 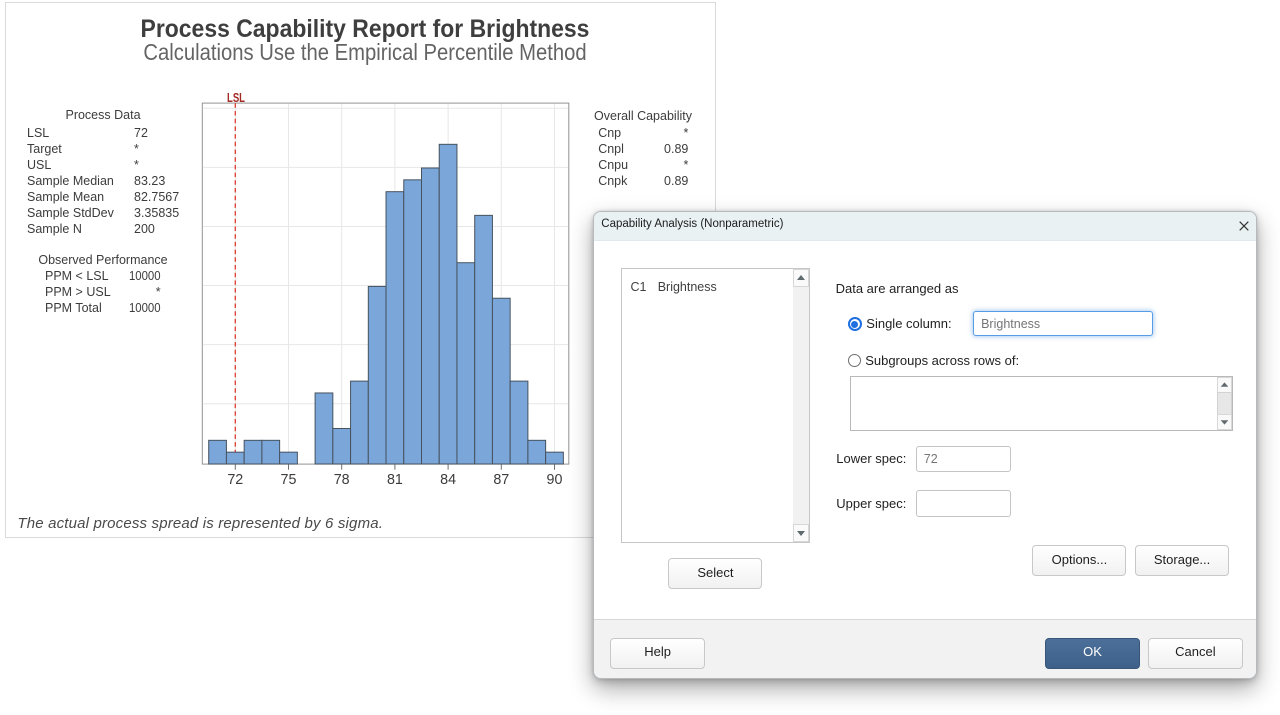 What do you see at coordinates (555, 480) in the screenshot?
I see `svg-text: 90` at bounding box center [555, 480].